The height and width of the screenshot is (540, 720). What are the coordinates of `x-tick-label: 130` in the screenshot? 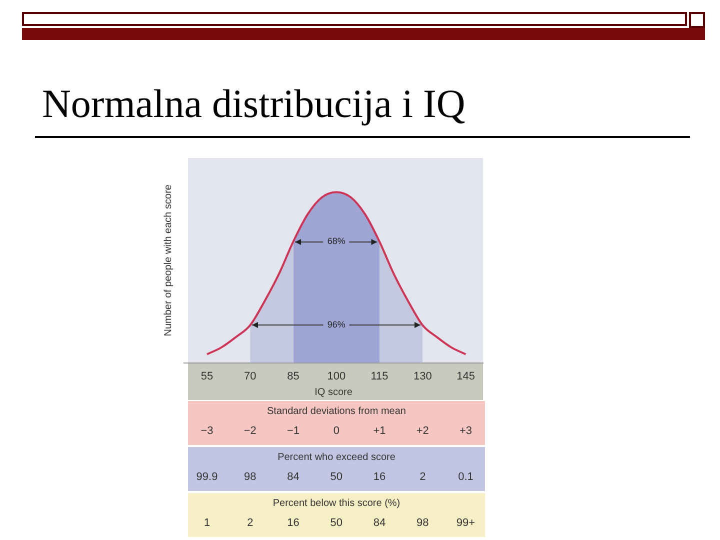 It's located at (422, 376).